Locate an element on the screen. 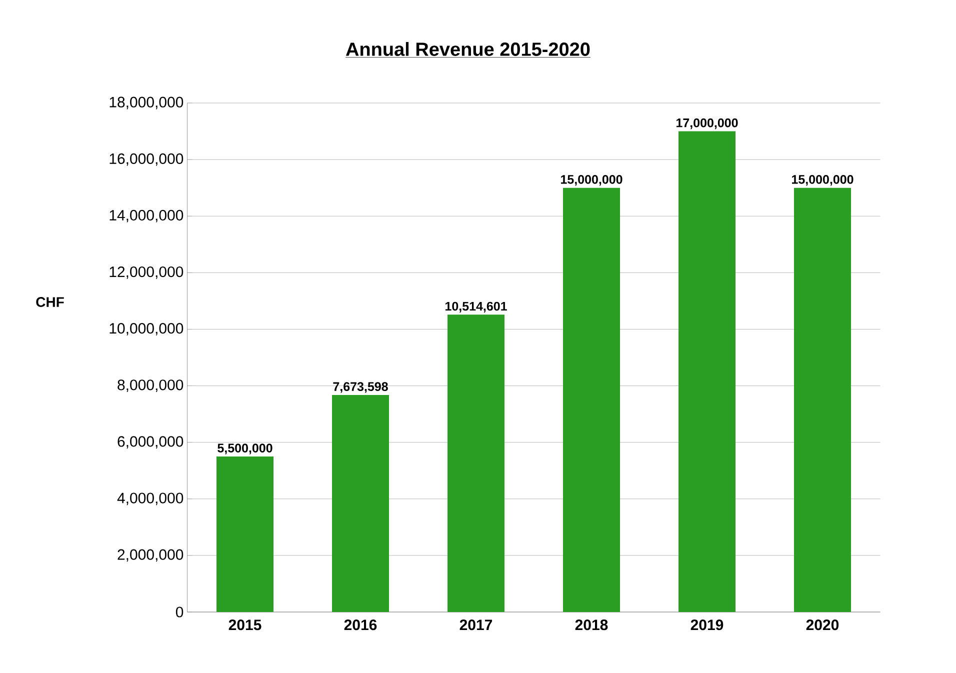 The width and height of the screenshot is (956, 673). x-tick-label: 2016 is located at coordinates (360, 625).